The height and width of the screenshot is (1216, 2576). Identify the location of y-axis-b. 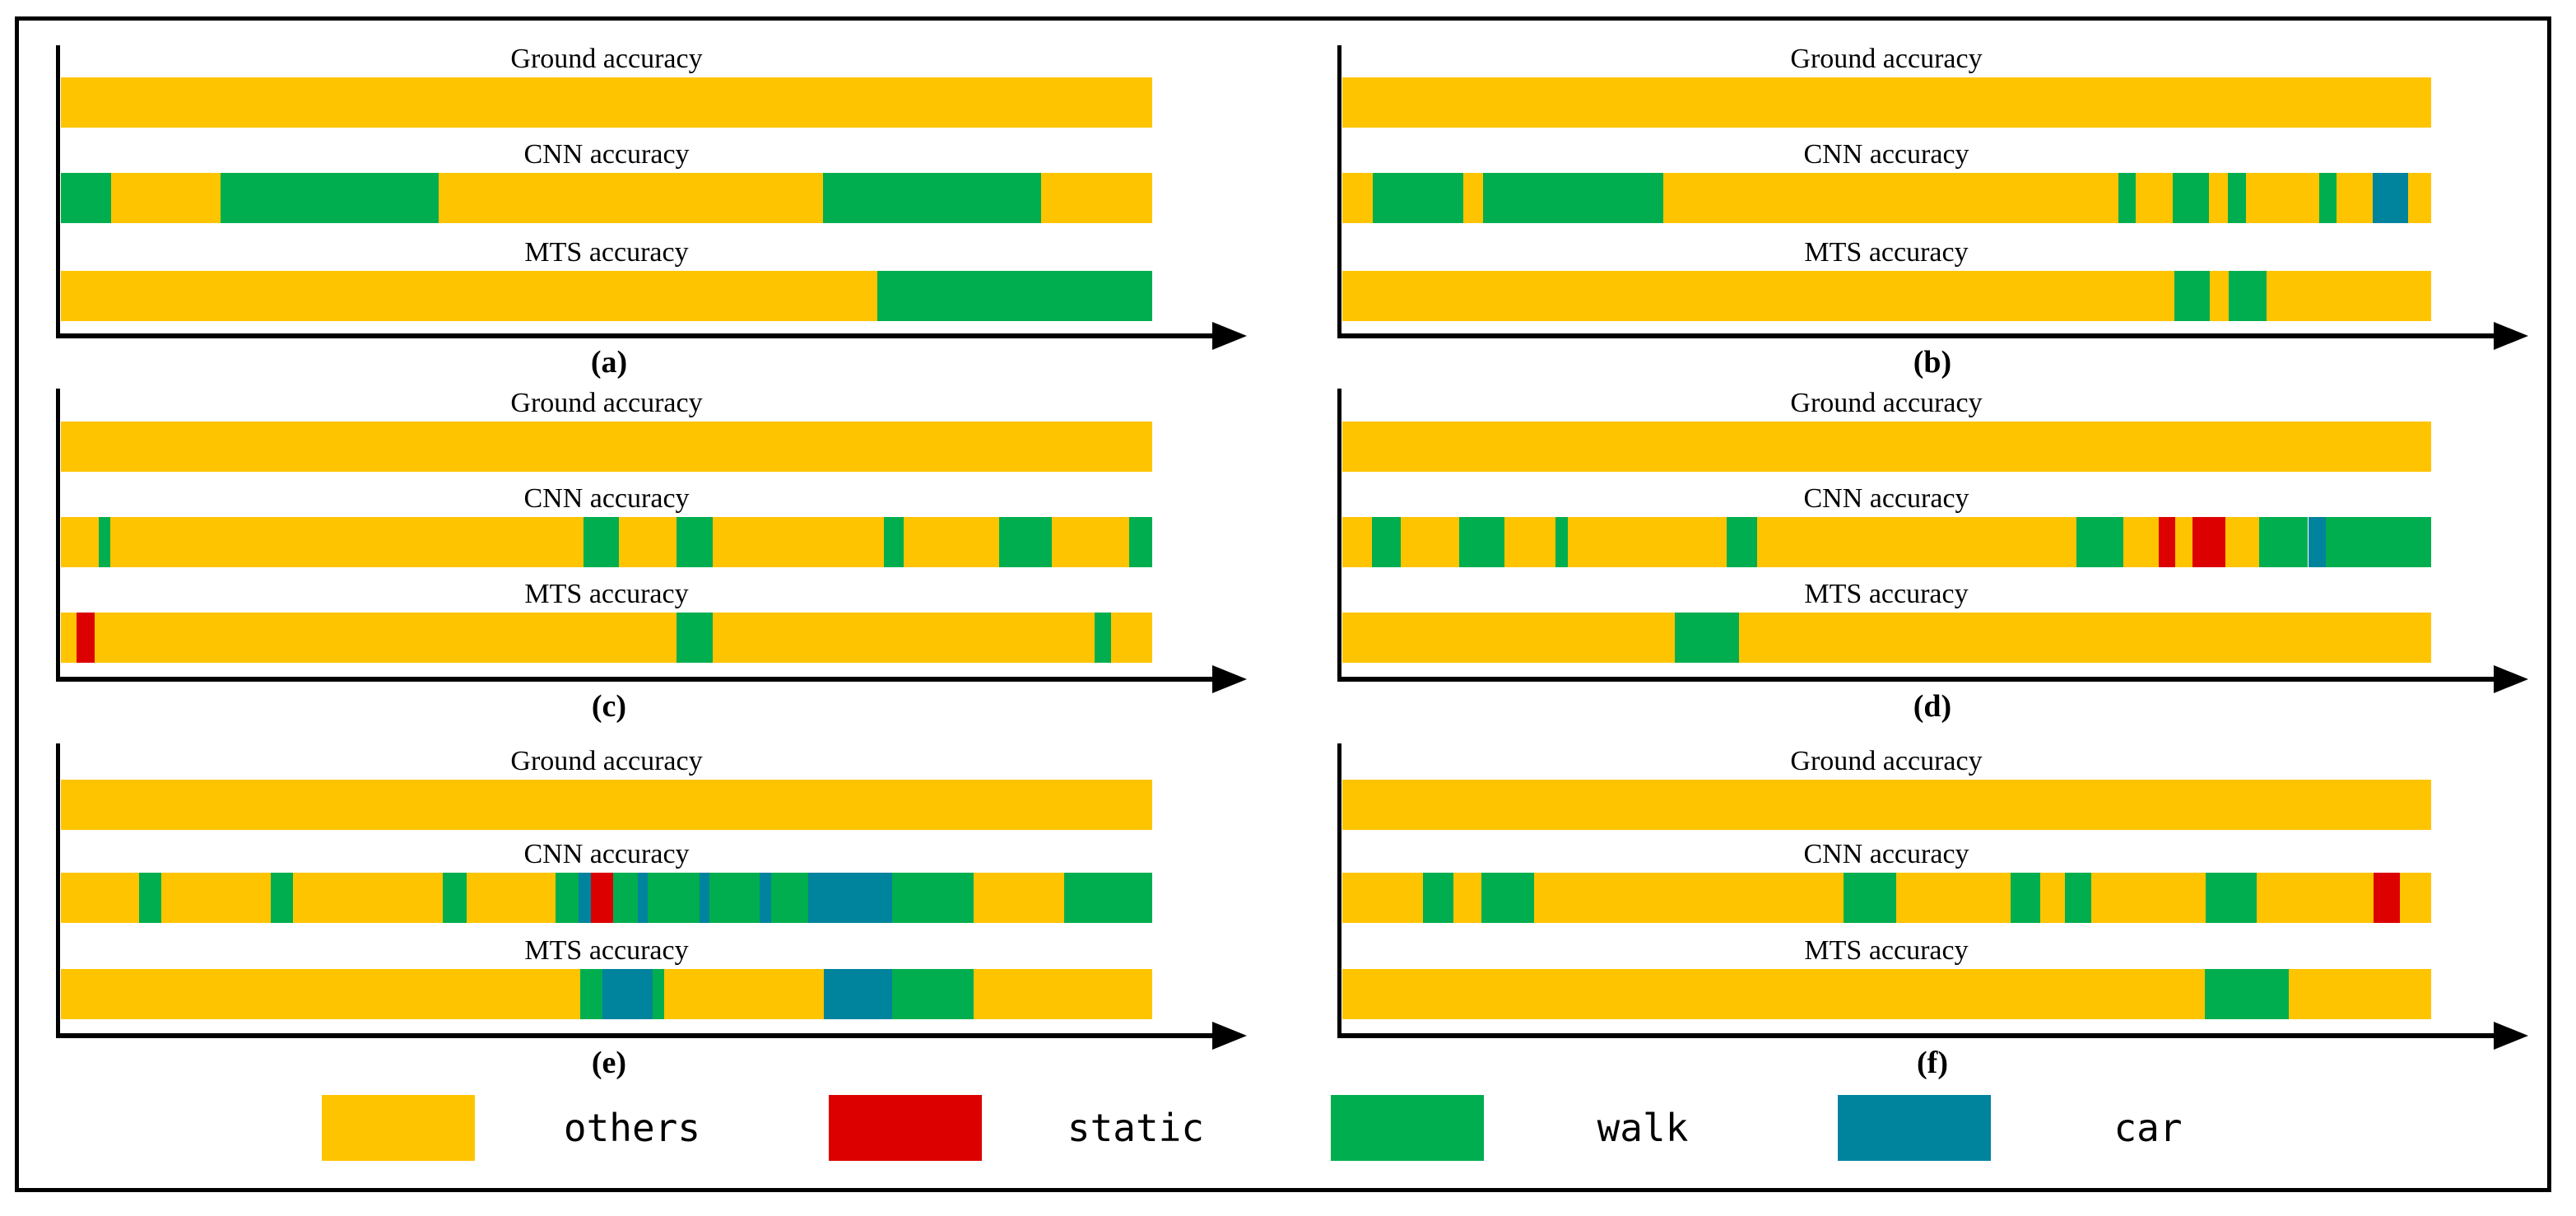
(1339, 192).